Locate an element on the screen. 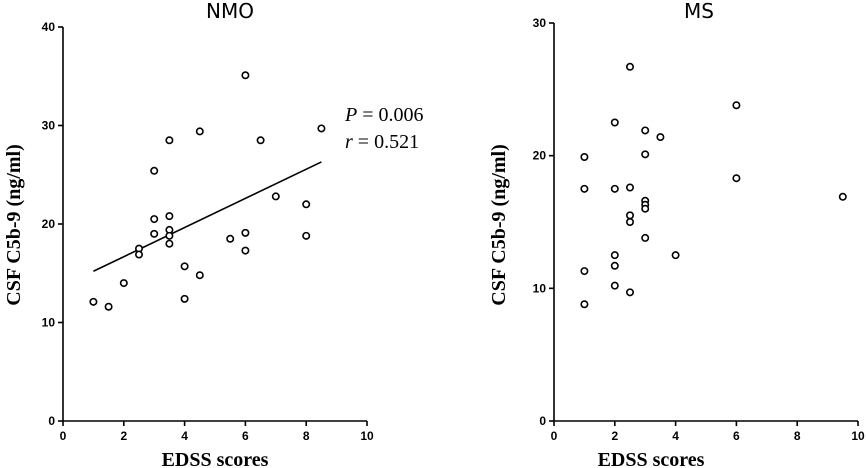  nmo-r-value-annotation: r = 0.521 is located at coordinates (382, 142).